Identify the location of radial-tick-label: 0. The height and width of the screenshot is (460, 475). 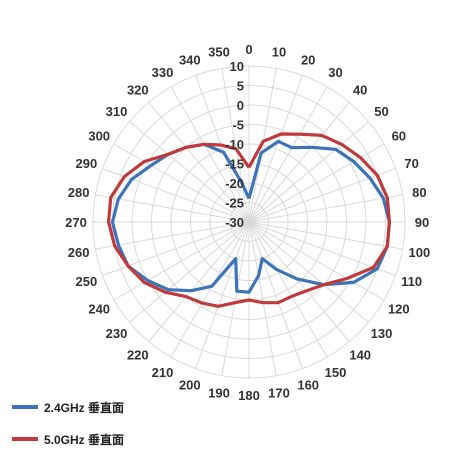
(240, 105).